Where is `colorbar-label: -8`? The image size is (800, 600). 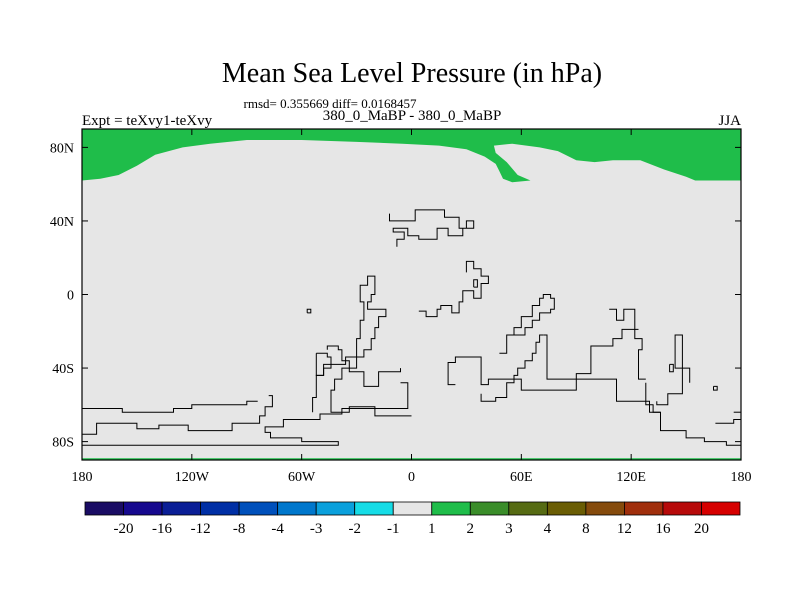 colorbar-label: -8 is located at coordinates (239, 529).